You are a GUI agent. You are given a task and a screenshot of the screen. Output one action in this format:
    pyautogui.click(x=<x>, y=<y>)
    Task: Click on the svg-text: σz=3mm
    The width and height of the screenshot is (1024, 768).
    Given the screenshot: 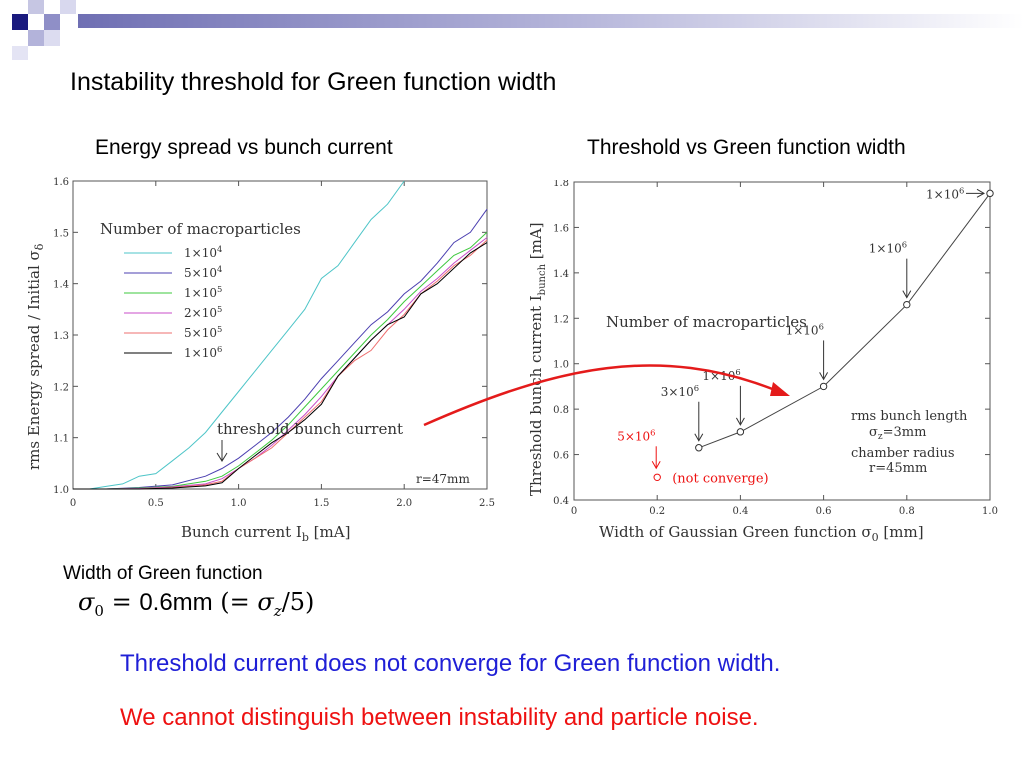 What is the action you would take?
    pyautogui.click(x=897, y=433)
    